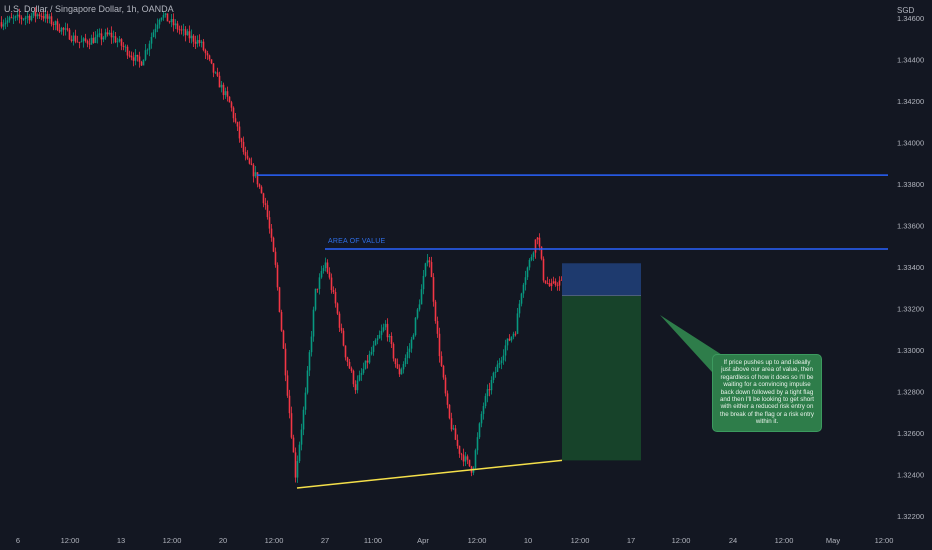  What do you see at coordinates (833, 540) in the screenshot?
I see `x-tick-label: May` at bounding box center [833, 540].